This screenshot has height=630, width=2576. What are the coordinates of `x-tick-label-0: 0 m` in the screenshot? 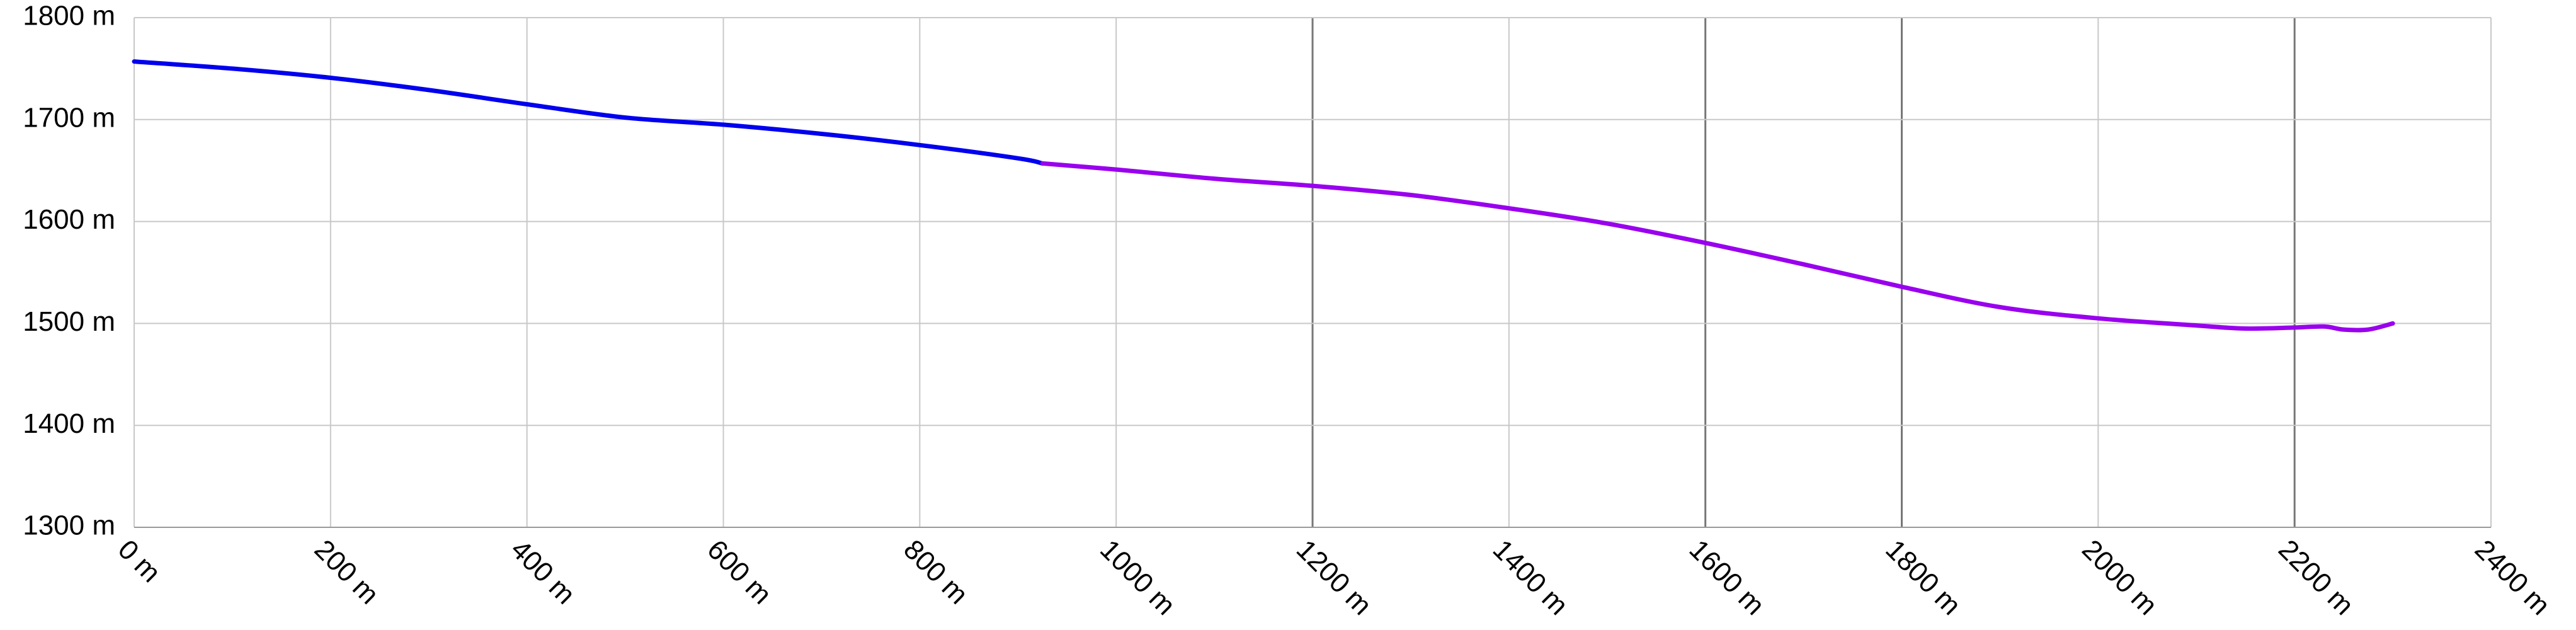 It's located at (139, 561).